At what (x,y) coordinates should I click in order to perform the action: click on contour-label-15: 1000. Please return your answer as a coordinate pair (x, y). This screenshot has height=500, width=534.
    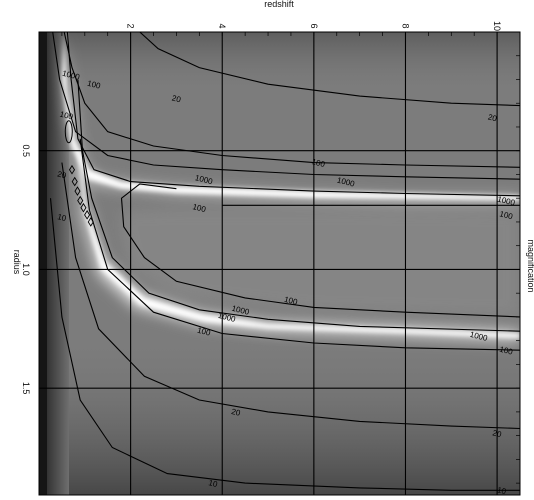
    Looking at the image, I should click on (227, 317).